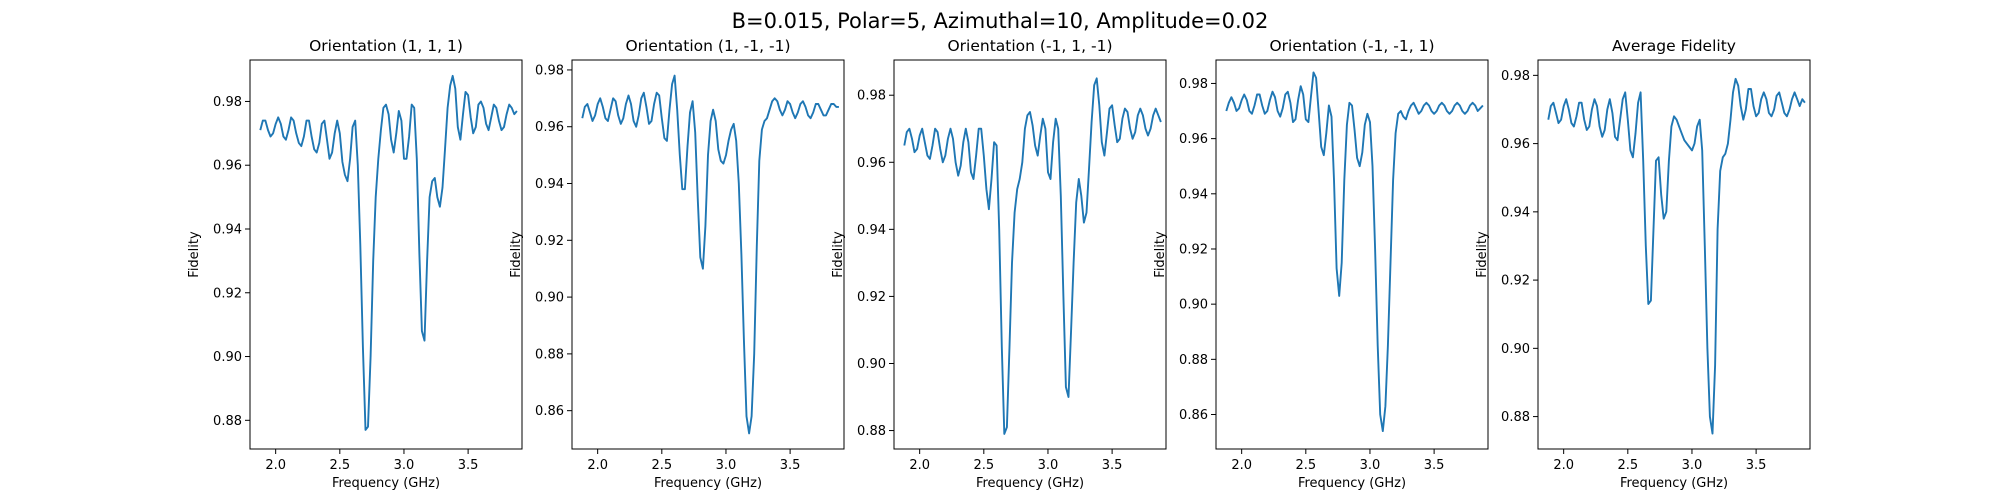 The width and height of the screenshot is (2000, 500). Describe the element at coordinates (1351, 46) in the screenshot. I see `subplot-title: Orientation (-1, -1, 1)` at that location.